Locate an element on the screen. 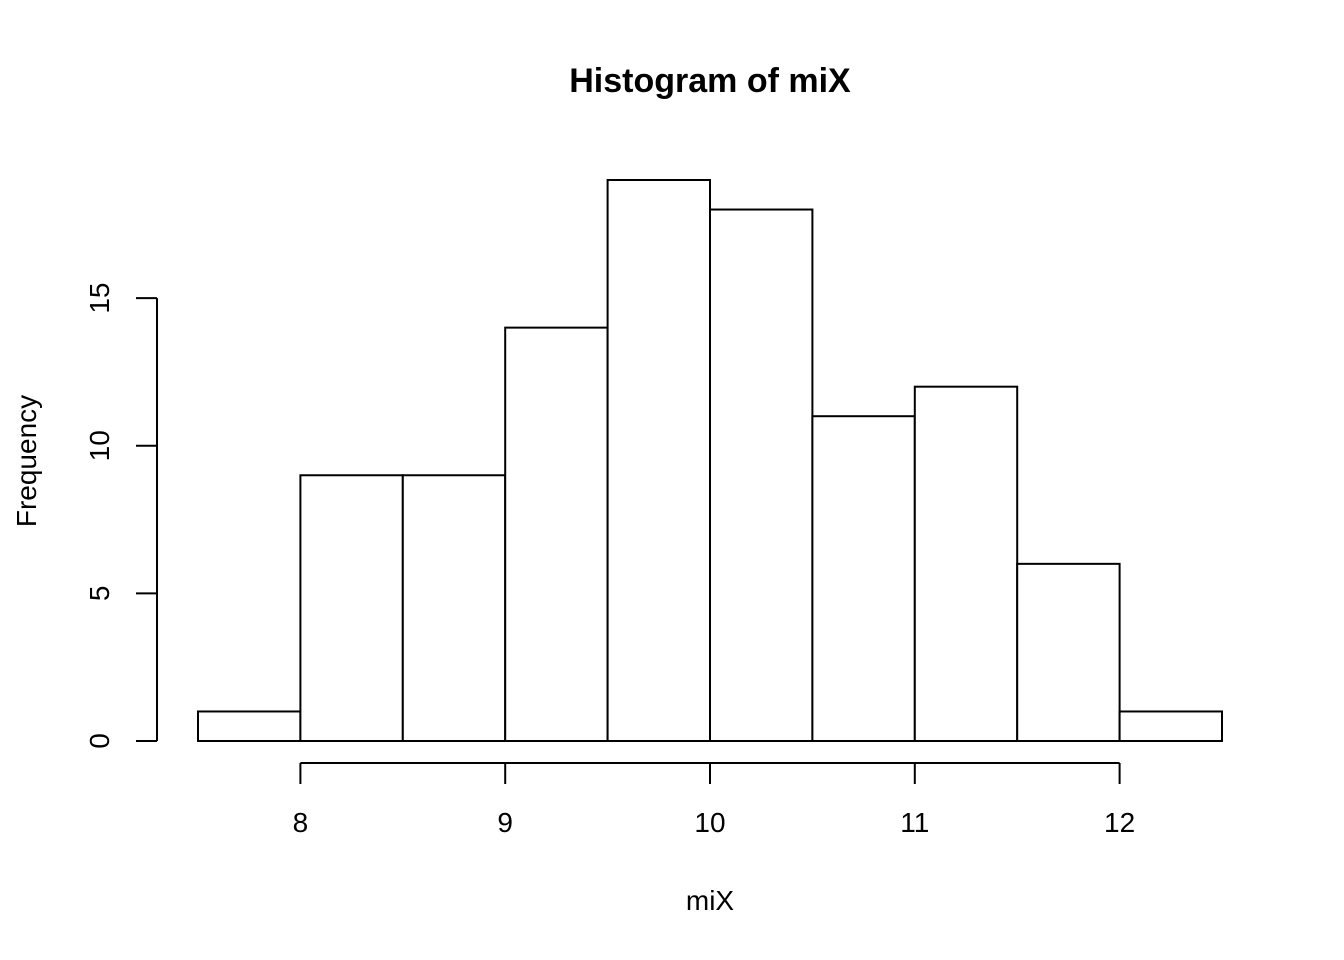 This screenshot has width=1344, height=960. x-tick-label: 8 is located at coordinates (301, 822).